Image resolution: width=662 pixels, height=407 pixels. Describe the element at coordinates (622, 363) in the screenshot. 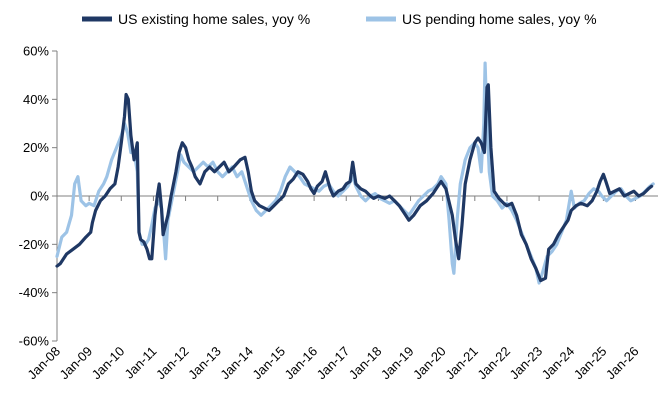

I see `x-tick-label: Jan-26` at that location.